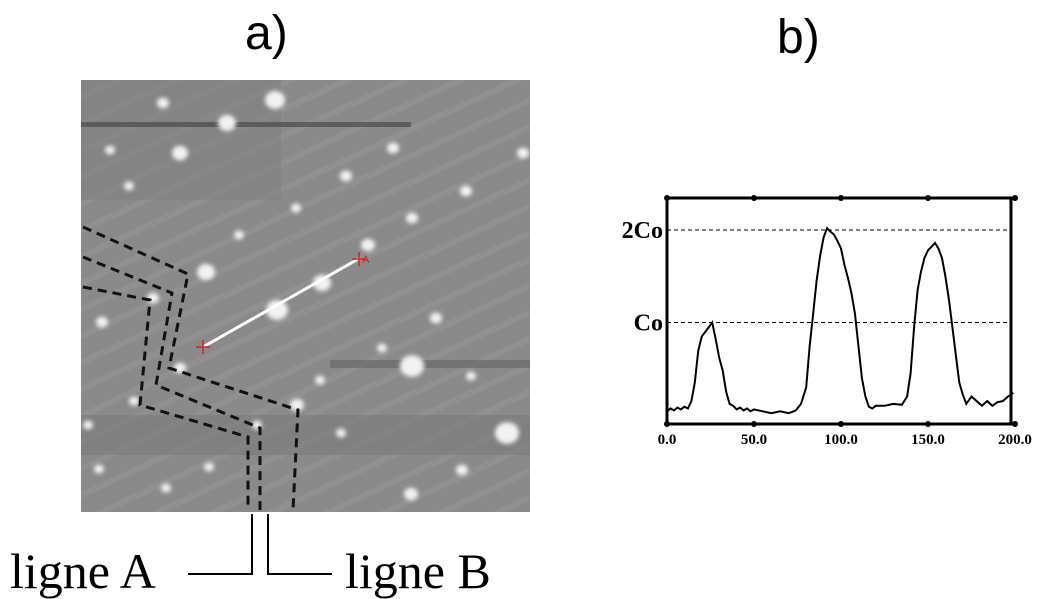  Describe the element at coordinates (366, 260) in the screenshot. I see `marker-label: A` at that location.